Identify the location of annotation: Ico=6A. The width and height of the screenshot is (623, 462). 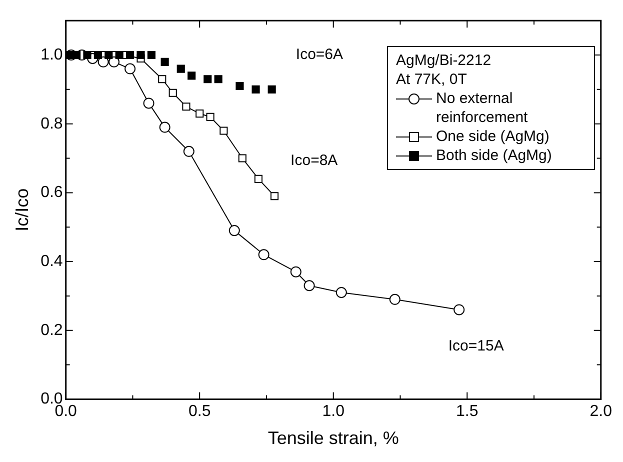
(320, 54).